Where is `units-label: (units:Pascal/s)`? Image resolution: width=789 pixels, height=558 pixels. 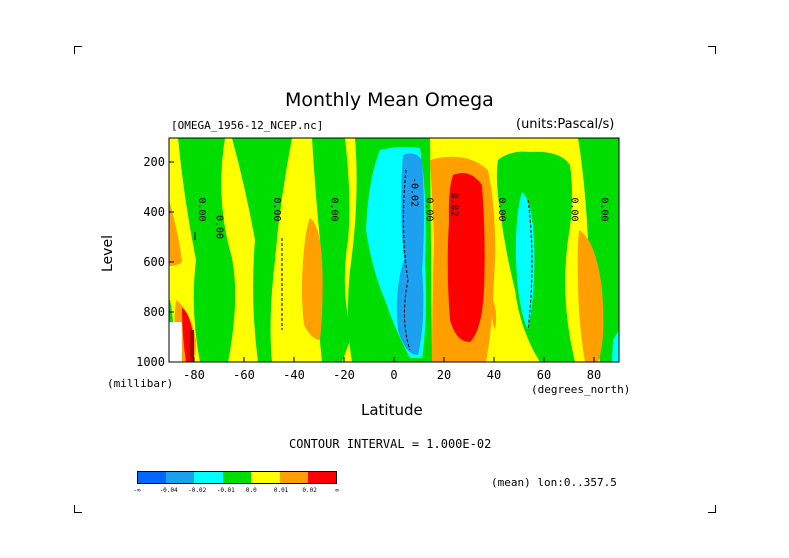
units-label: (units:Pascal/s) is located at coordinates (565, 124).